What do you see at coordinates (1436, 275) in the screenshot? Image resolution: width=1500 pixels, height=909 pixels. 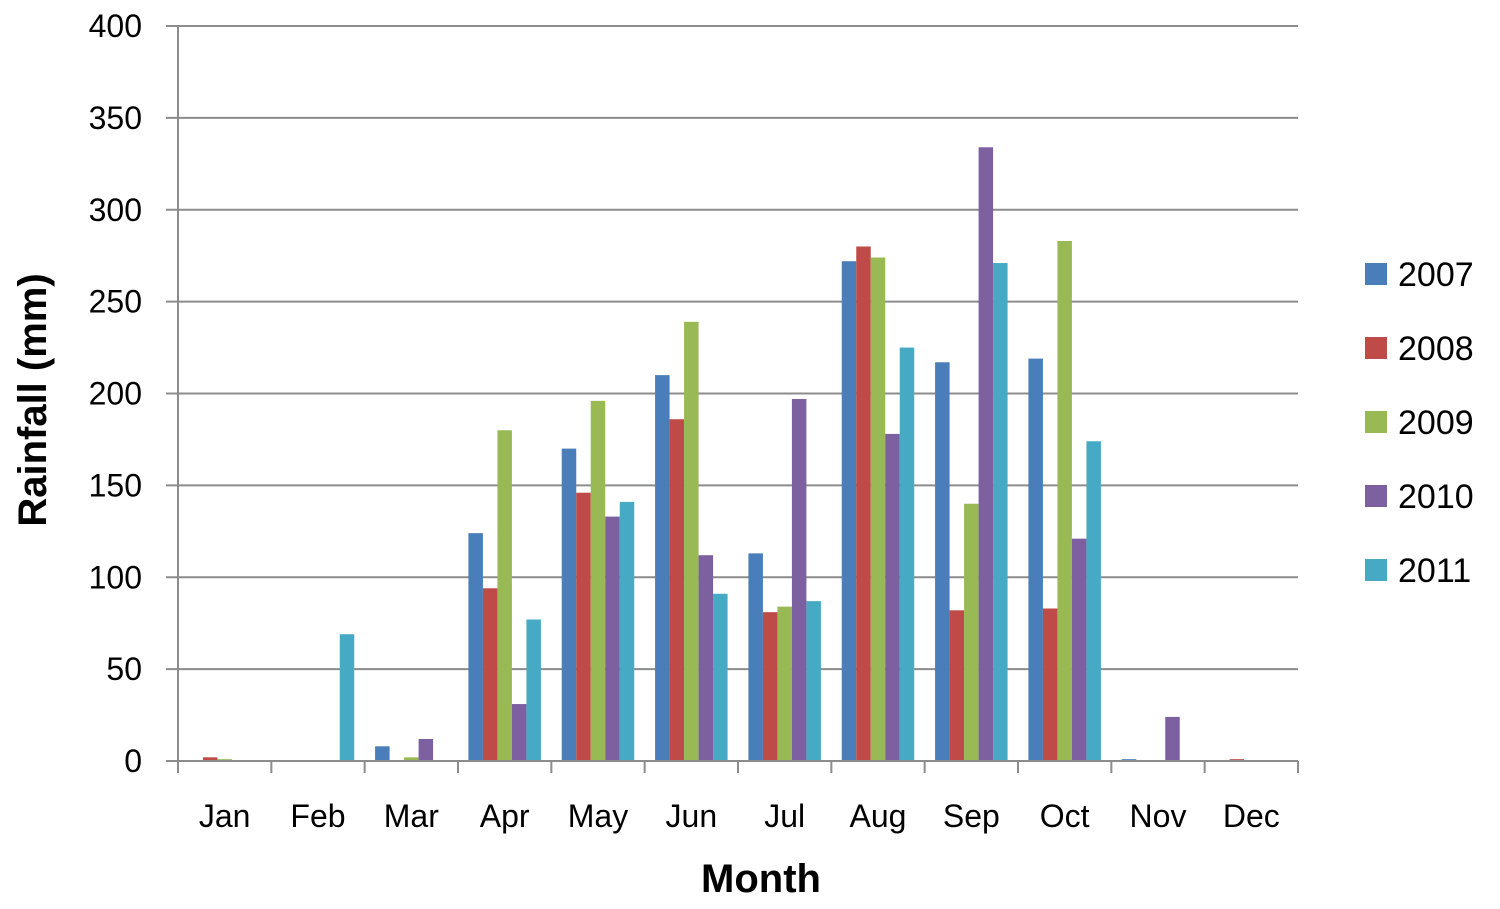 I see `legend-label: 2007` at bounding box center [1436, 275].